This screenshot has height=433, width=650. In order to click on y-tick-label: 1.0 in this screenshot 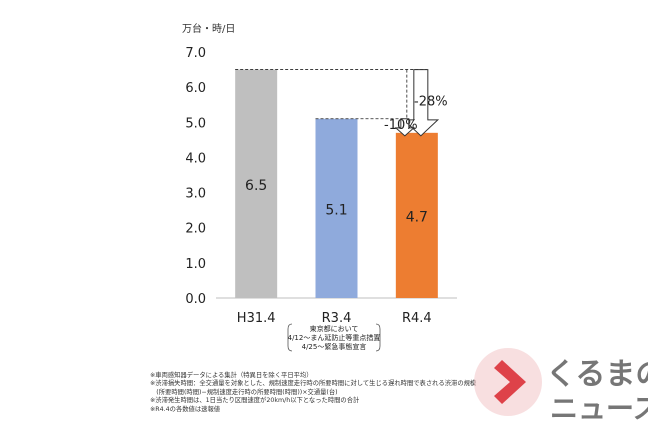, I will do `click(195, 264)`.